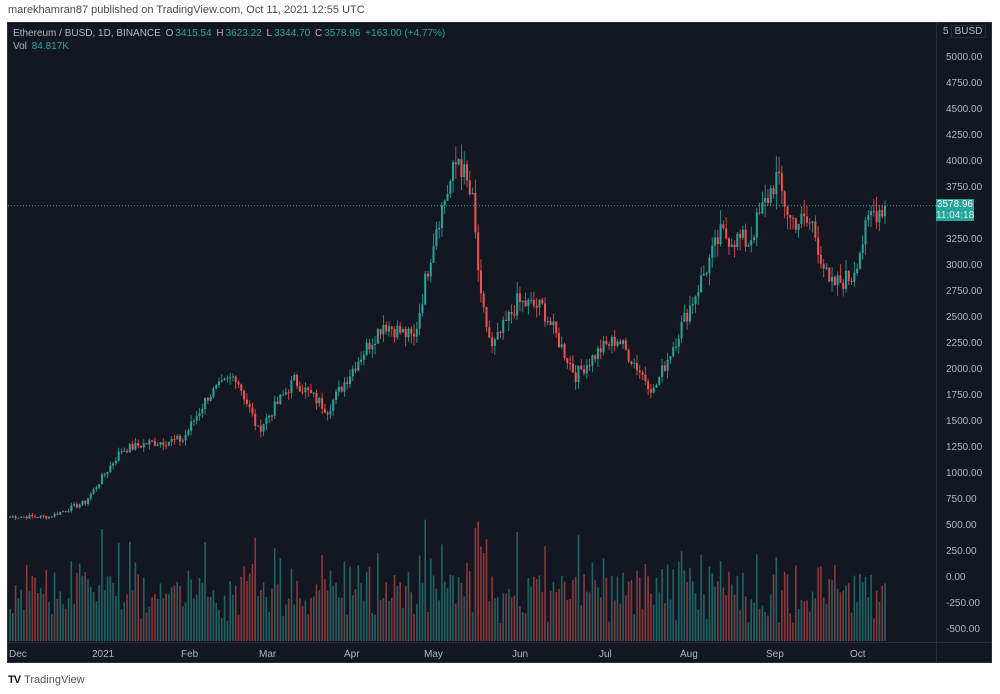  I want to click on price-tick: 1500.00, so click(964, 421).